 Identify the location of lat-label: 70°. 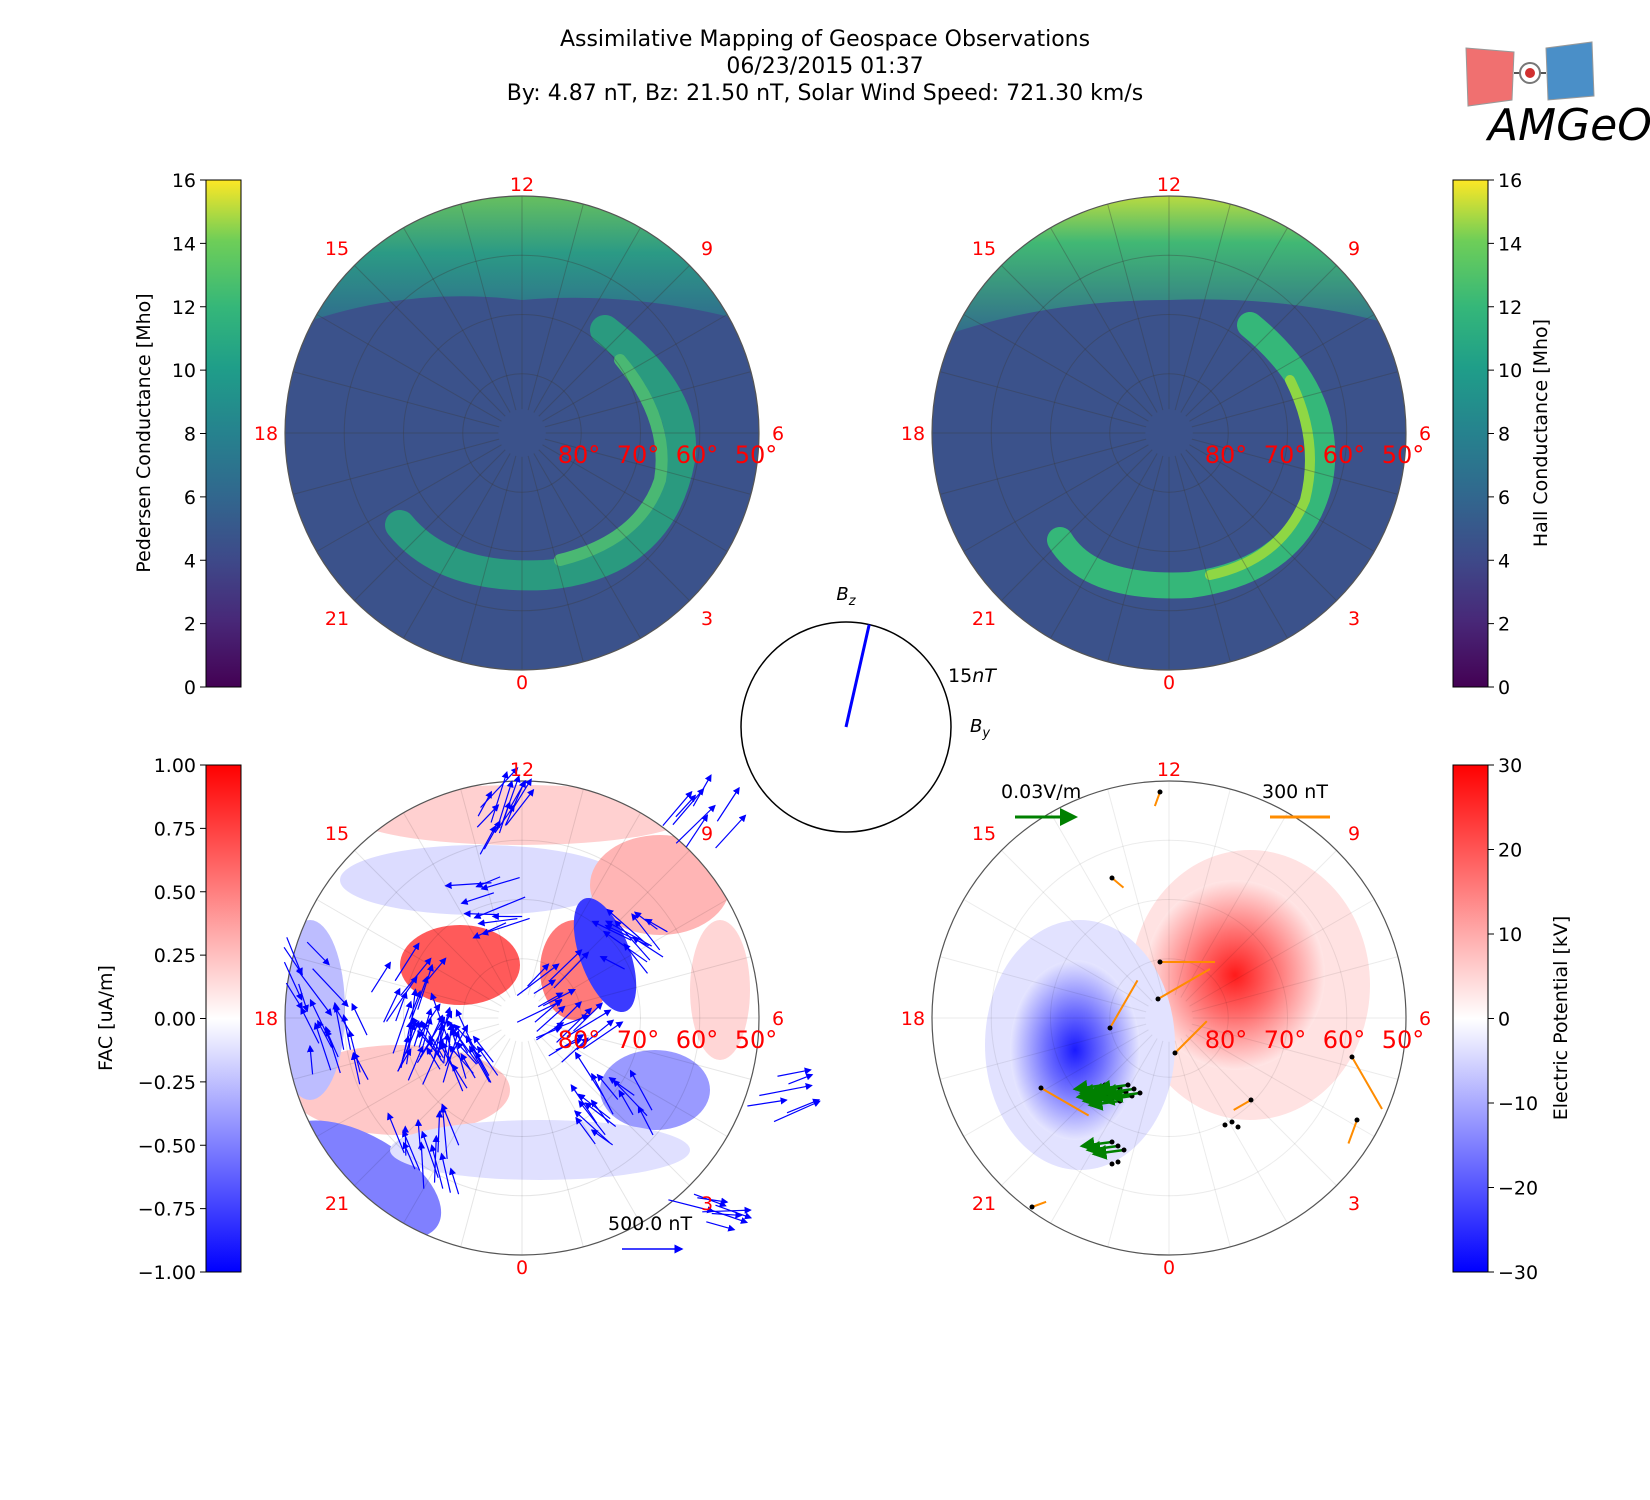
(1285, 1040).